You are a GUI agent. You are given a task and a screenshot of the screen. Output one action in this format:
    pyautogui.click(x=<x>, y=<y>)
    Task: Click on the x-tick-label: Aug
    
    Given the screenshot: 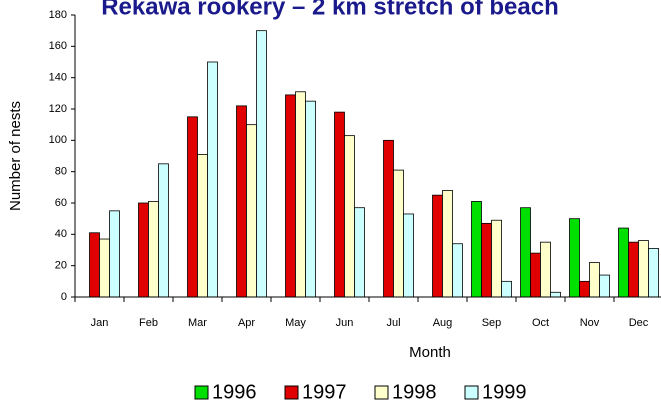 What is the action you would take?
    pyautogui.click(x=443, y=323)
    